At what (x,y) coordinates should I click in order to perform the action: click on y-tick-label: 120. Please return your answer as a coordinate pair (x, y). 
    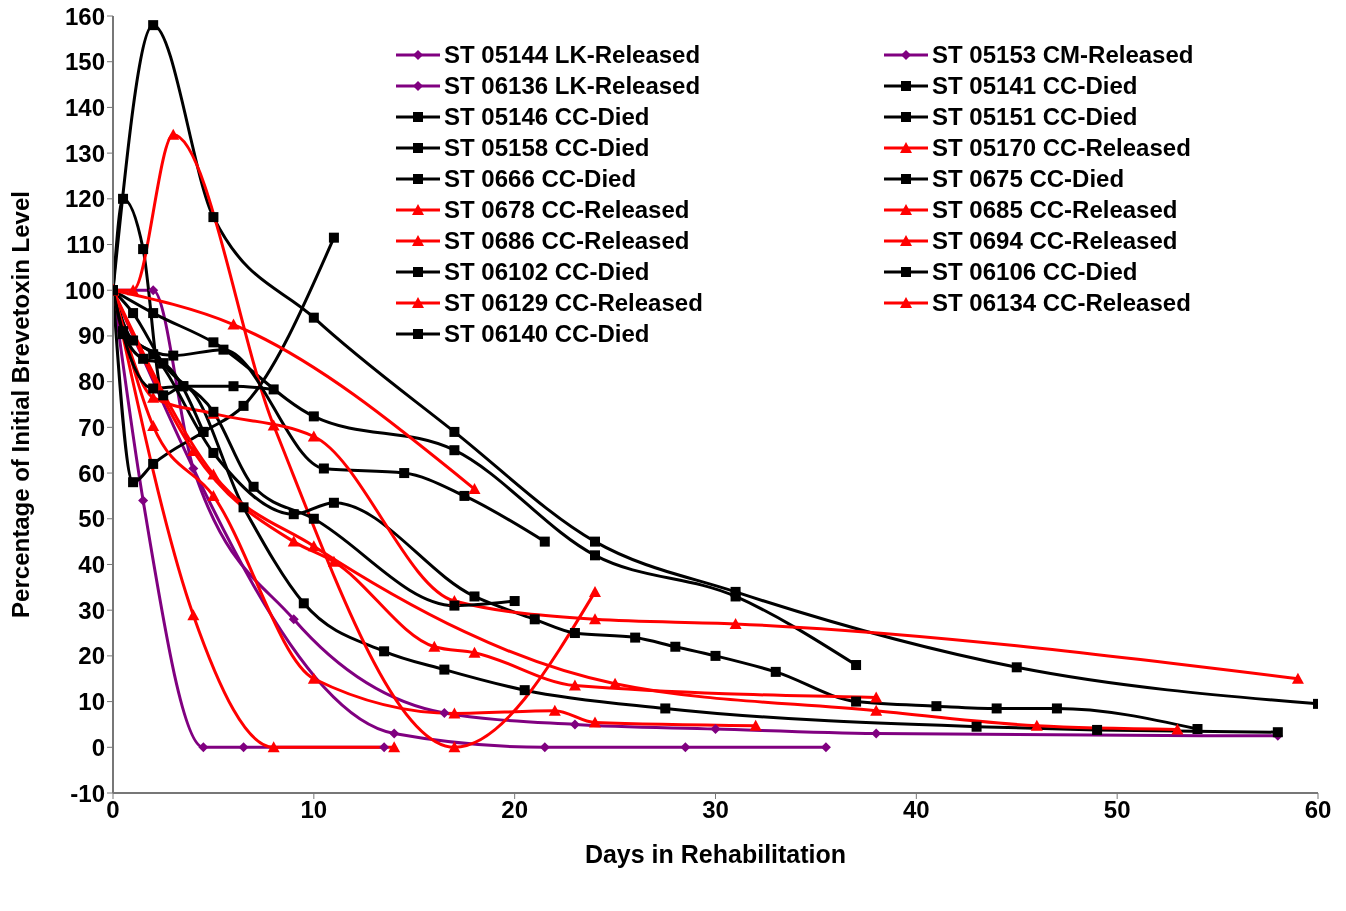
    Looking at the image, I should click on (84, 199).